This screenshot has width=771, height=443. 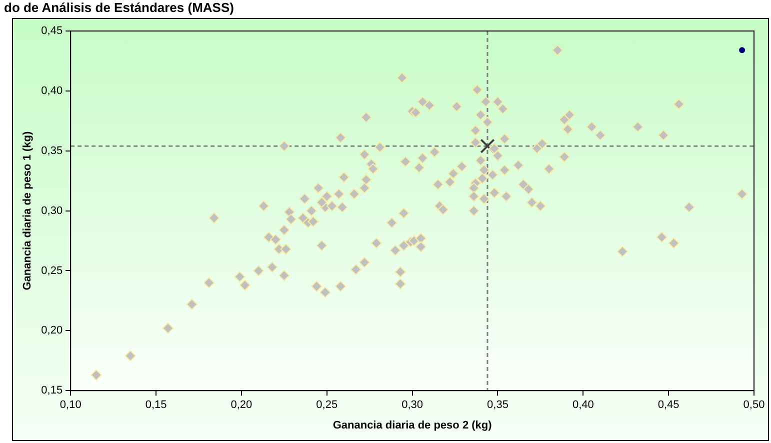 I want to click on x-tick-label: 0,35, so click(x=497, y=405).